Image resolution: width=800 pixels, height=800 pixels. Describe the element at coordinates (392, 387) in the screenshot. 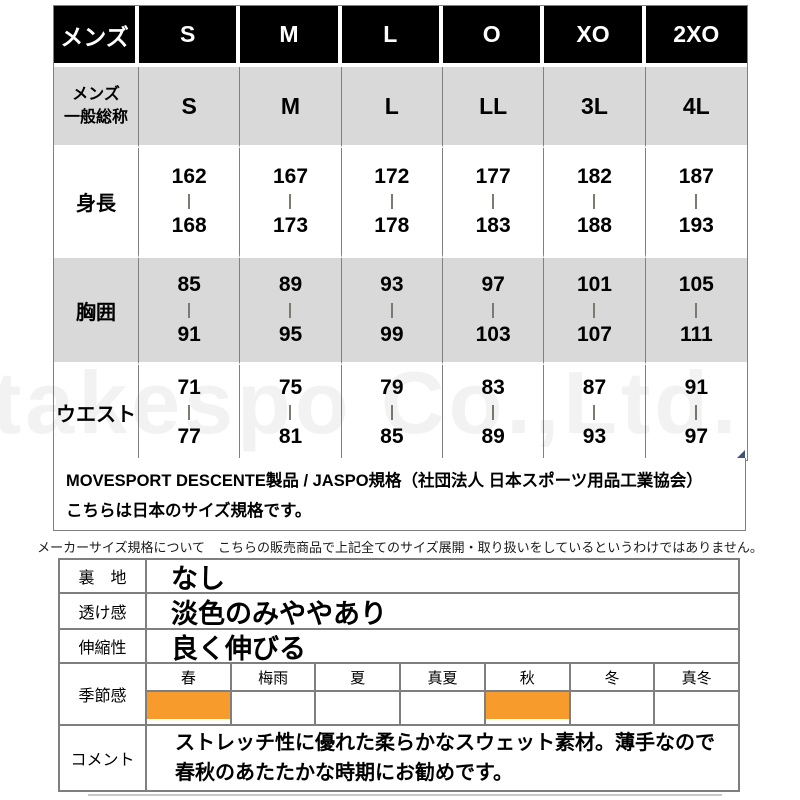

I see `range-min: 79` at that location.